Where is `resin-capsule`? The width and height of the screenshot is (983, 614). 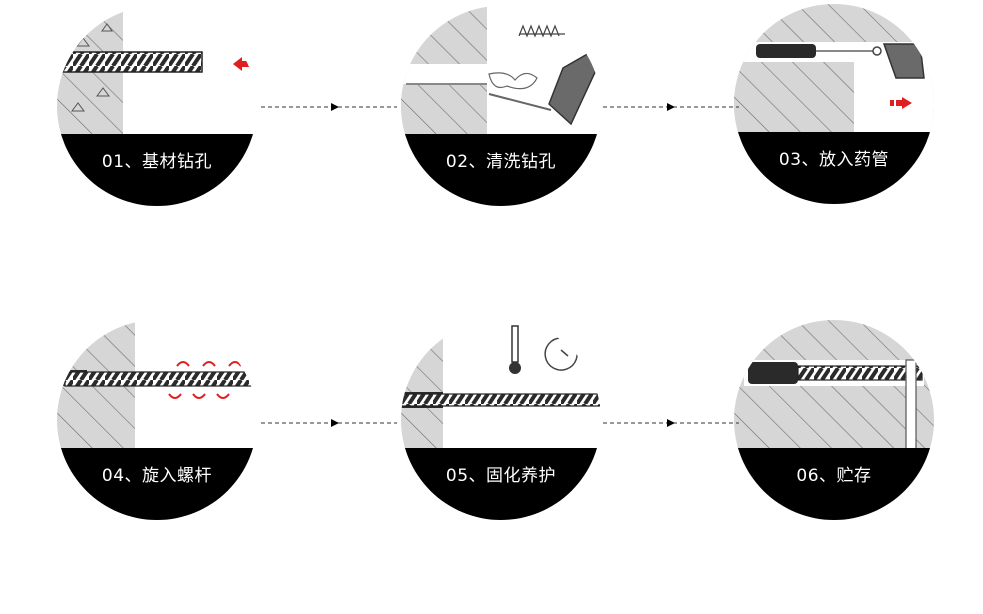 resin-capsule is located at coordinates (786, 51).